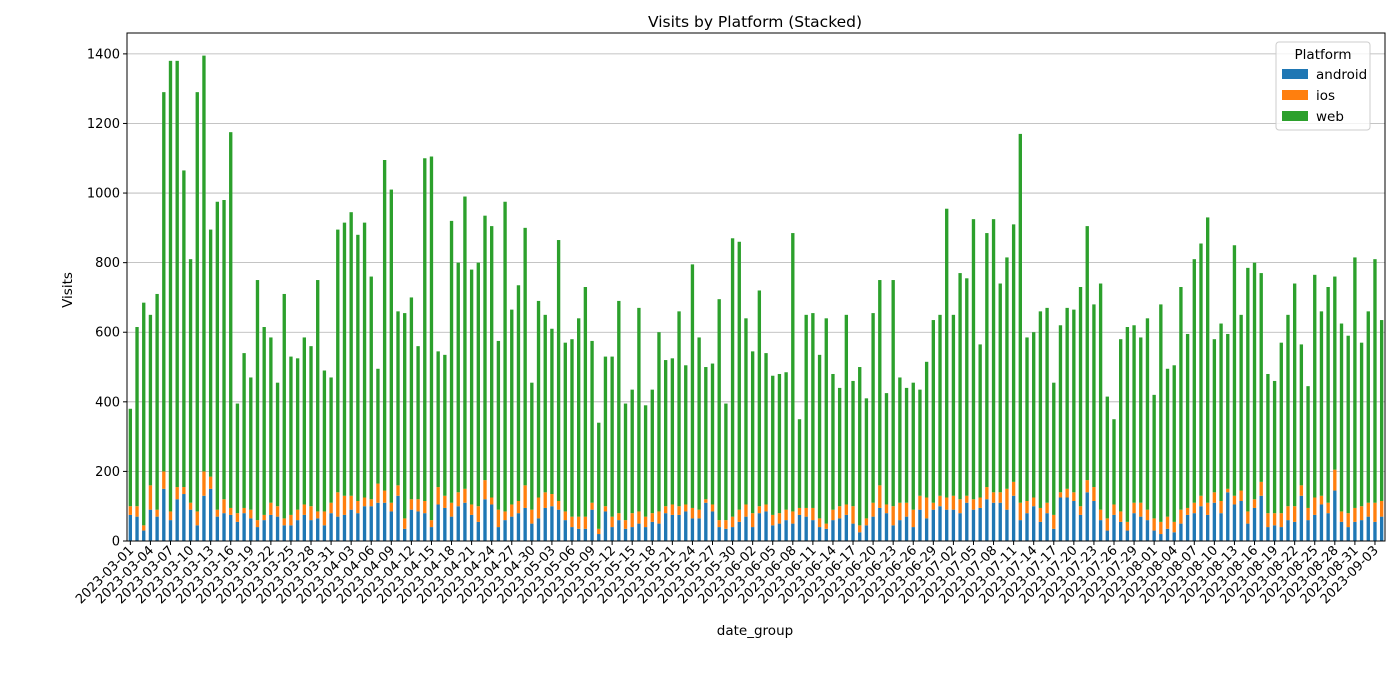 The image size is (1400, 700). What do you see at coordinates (1295, 116) in the screenshot?
I see `legend-swatch-web` at bounding box center [1295, 116].